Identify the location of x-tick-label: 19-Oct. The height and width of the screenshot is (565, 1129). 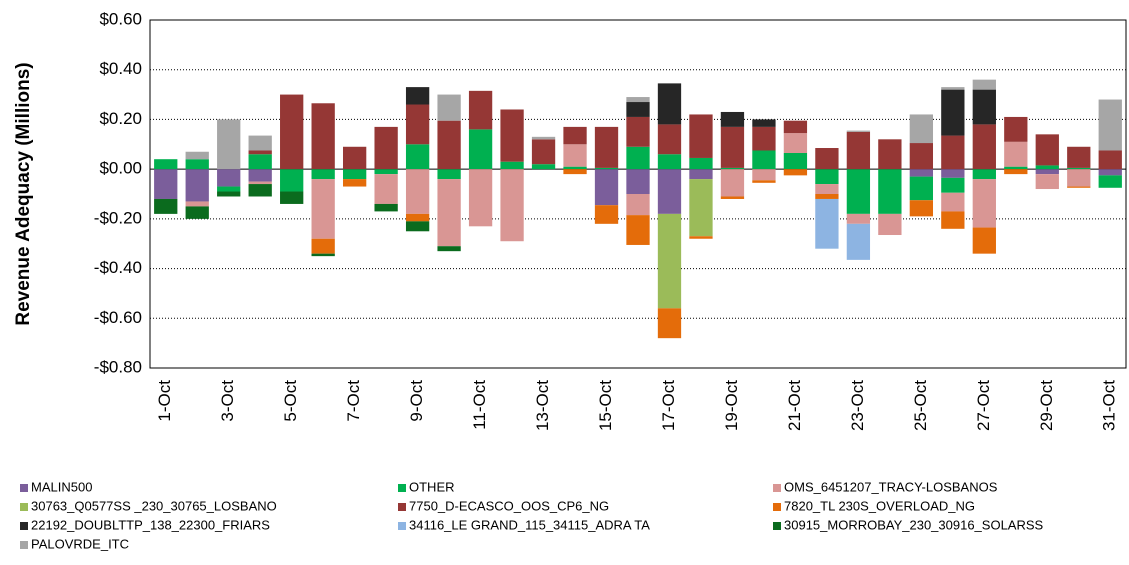
(731, 405).